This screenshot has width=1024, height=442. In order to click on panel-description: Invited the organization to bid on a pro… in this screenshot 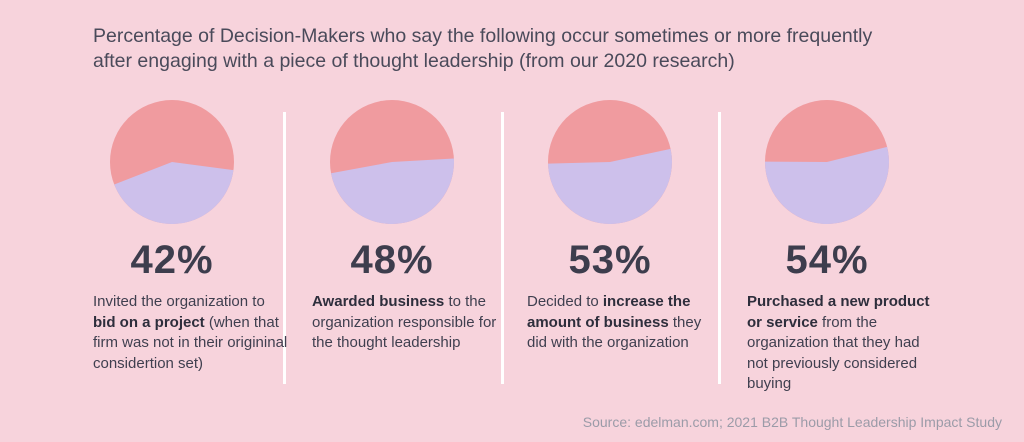, I will do `click(191, 333)`.